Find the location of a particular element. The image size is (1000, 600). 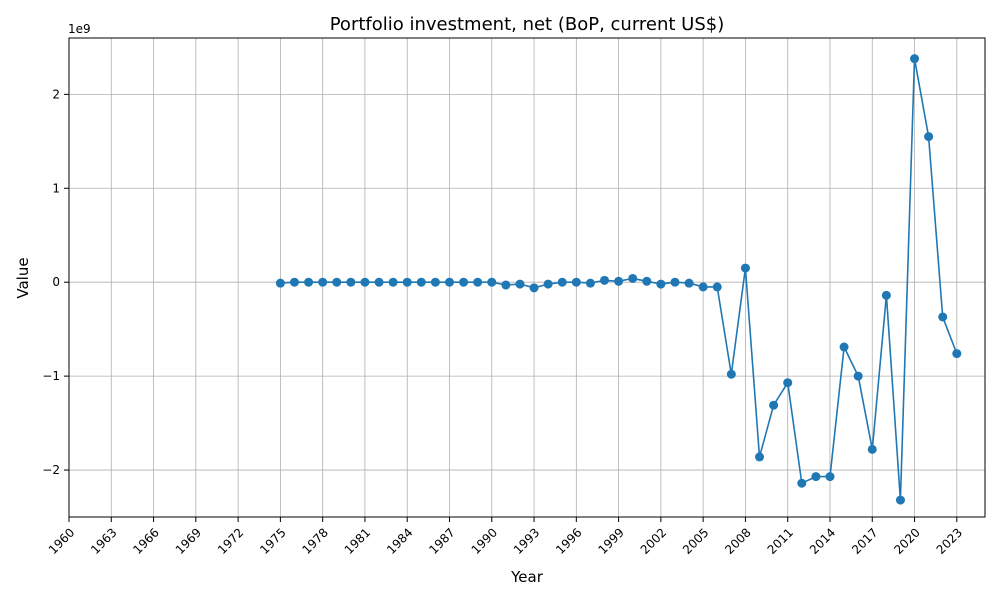

y-axis-label: Value is located at coordinates (23, 277).